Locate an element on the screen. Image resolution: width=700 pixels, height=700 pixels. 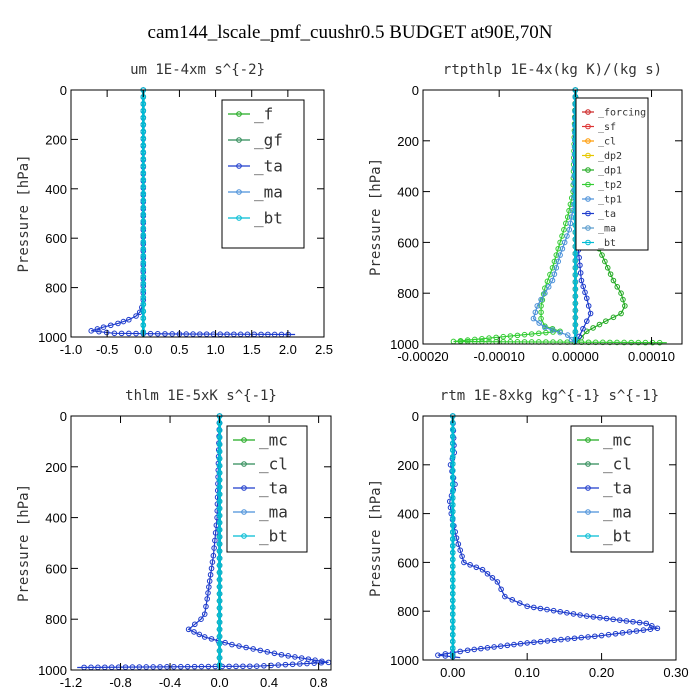
x-tick-label: 0.0 is located at coordinates (220, 682).